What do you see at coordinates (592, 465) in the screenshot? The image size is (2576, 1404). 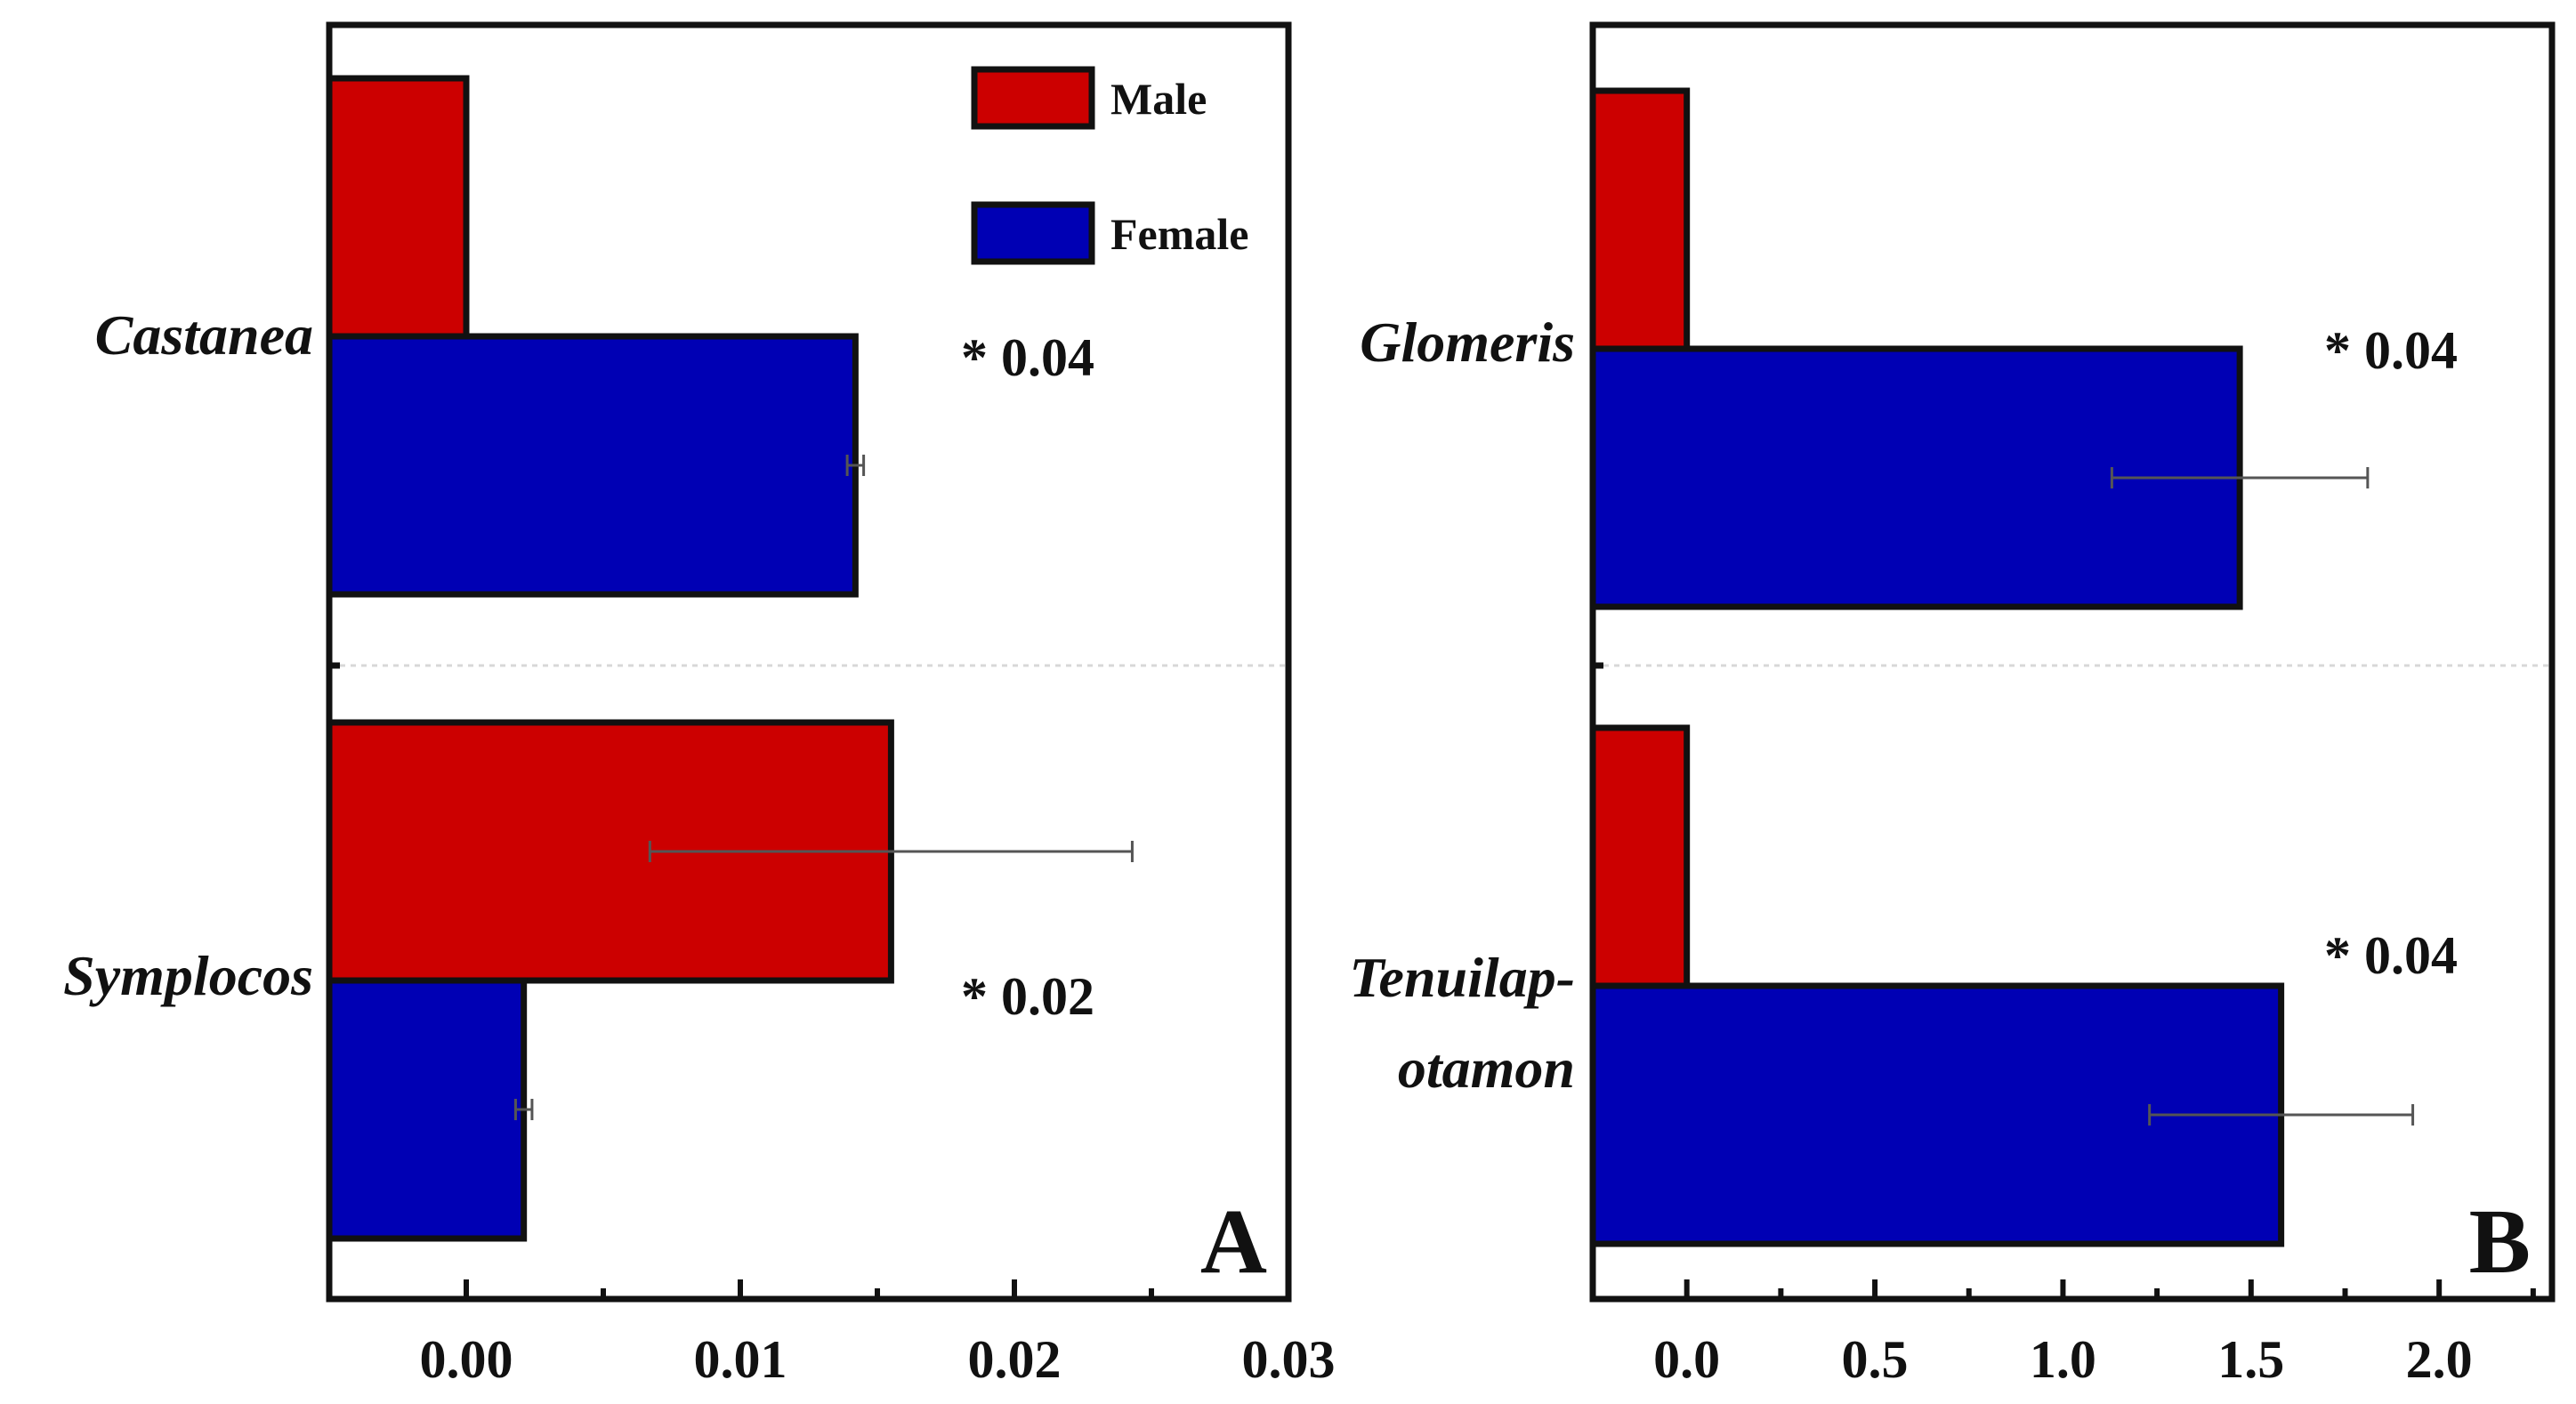 I see `panel-a-bar-female-castanea` at bounding box center [592, 465].